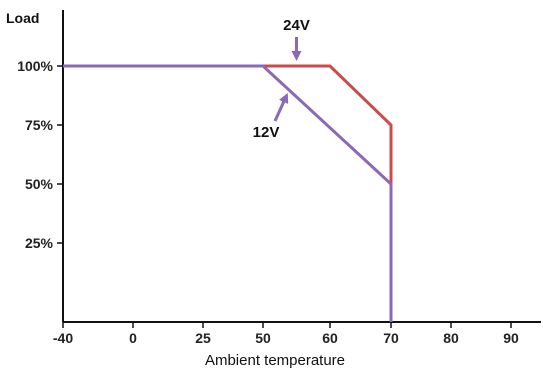 This screenshot has width=543, height=374. What do you see at coordinates (39, 125) in the screenshot?
I see `y-tick-label: 75%` at bounding box center [39, 125].